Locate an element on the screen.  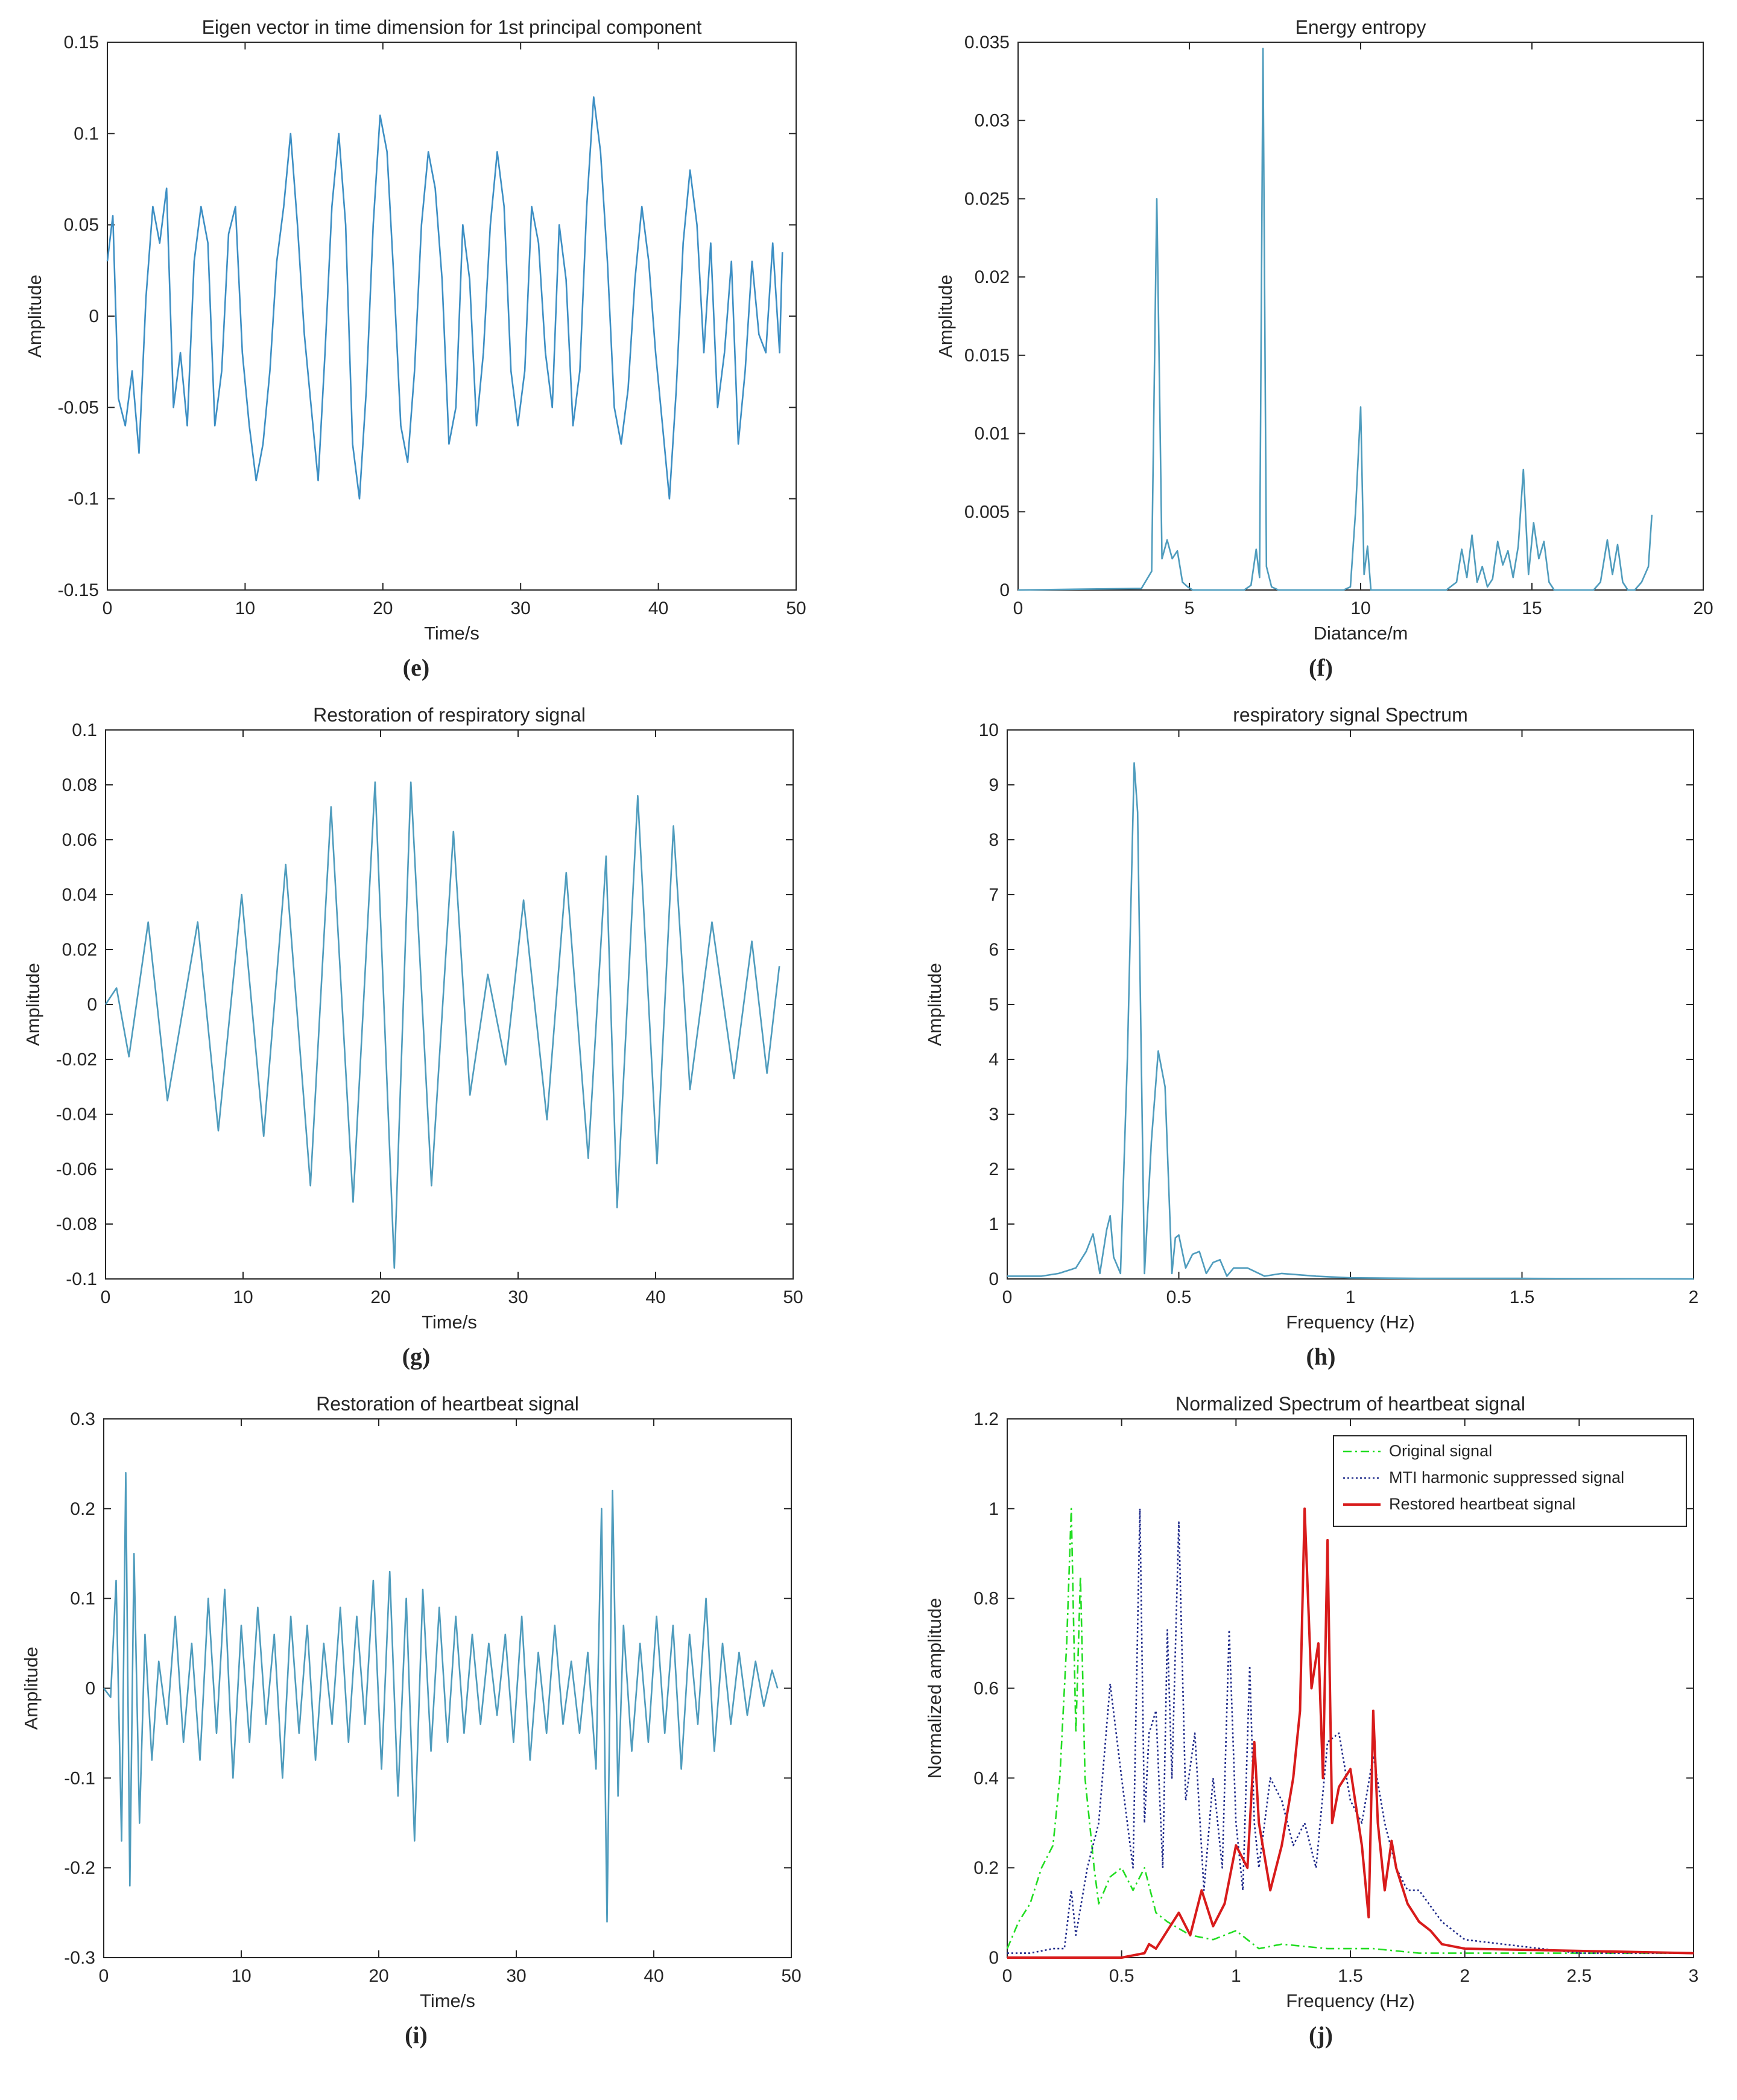
y-tick-label: -0.06 is located at coordinates (76, 1169).